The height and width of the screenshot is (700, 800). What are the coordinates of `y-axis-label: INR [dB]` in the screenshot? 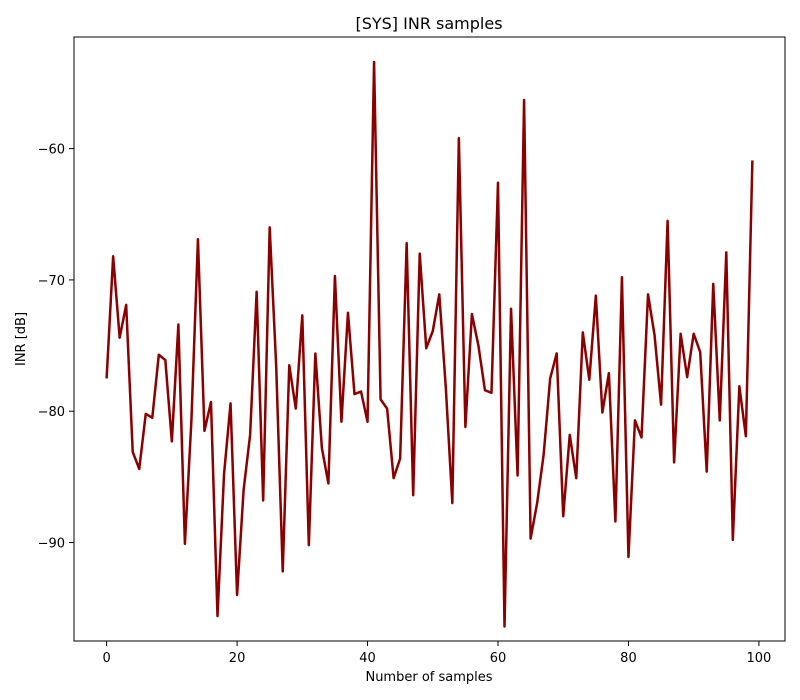 It's located at (21, 339).